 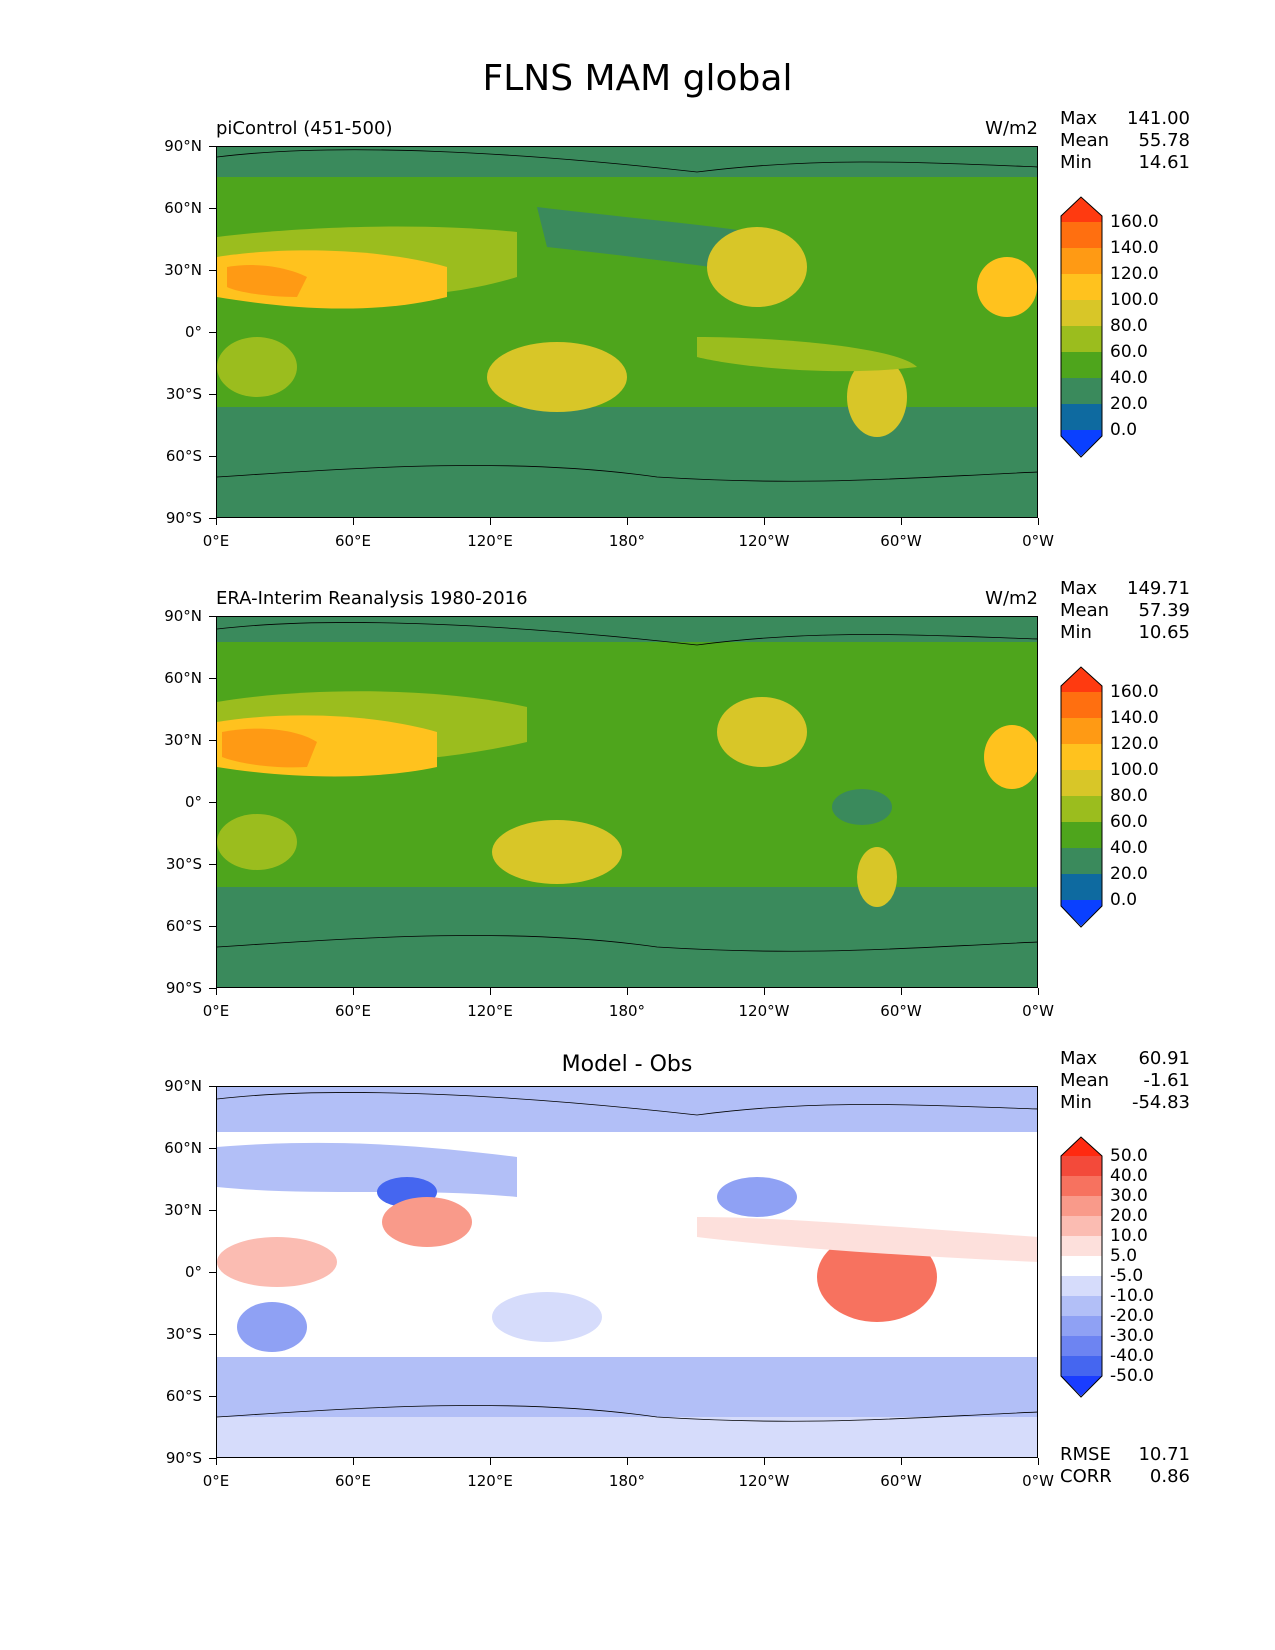 What do you see at coordinates (183, 1334) in the screenshot?
I see `lat-tick-label: 30°S` at bounding box center [183, 1334].